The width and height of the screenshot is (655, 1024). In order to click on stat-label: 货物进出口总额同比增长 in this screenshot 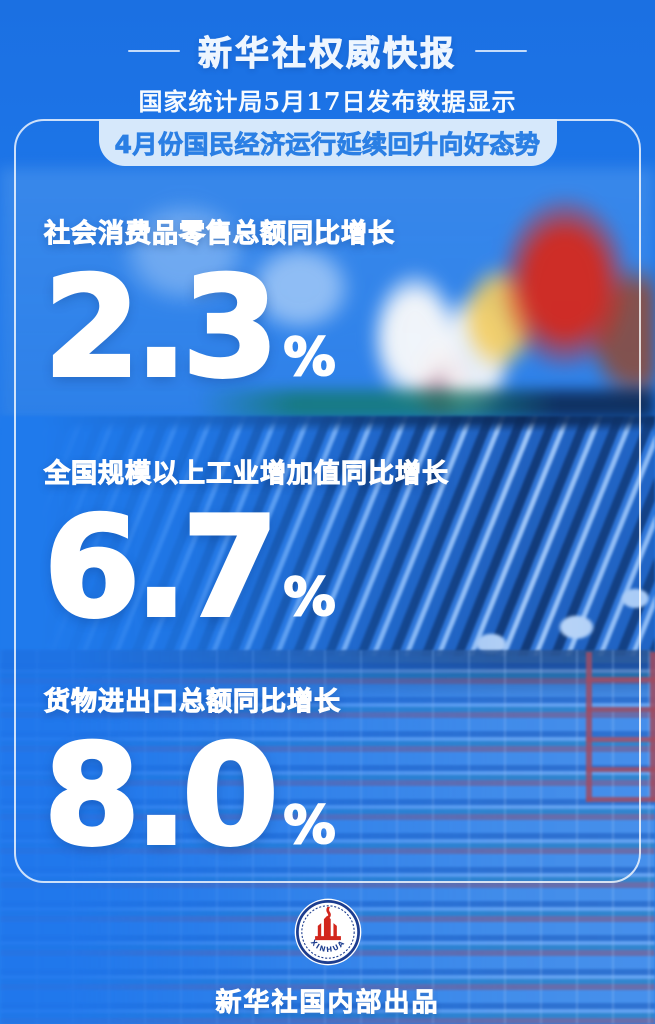, I will do `click(192, 702)`.